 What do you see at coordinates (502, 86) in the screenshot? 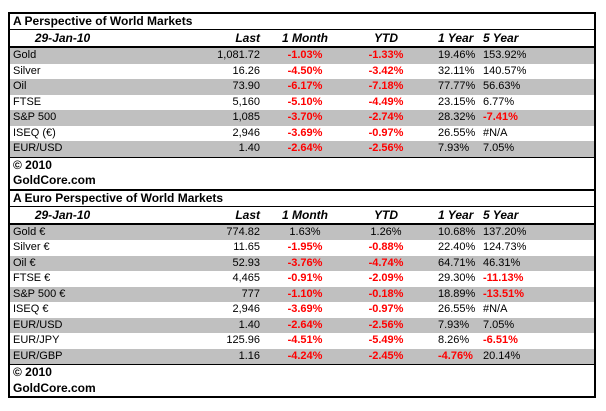
I see `five-year-value-cell: 56.63%` at bounding box center [502, 86].